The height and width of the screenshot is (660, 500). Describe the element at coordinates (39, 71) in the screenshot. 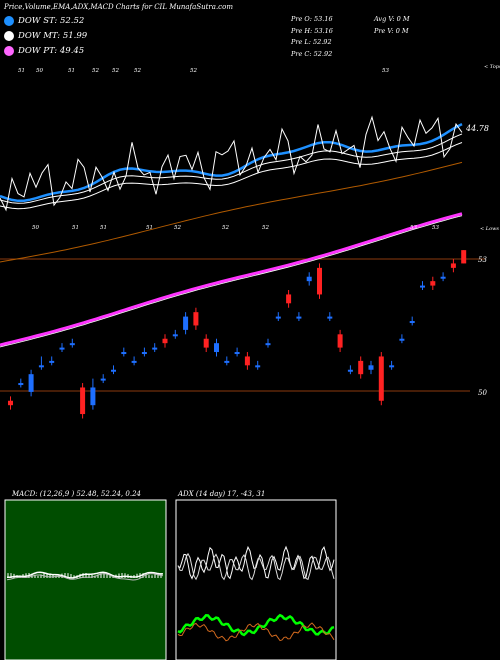

I see `tops-label: 50` at that location.